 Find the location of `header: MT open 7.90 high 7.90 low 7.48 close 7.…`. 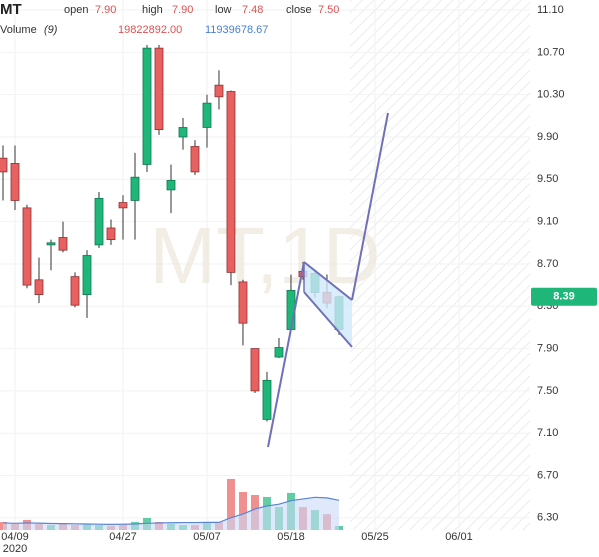

header: MT open 7.90 high 7.90 low 7.48 close 7.… is located at coordinates (169, 18).